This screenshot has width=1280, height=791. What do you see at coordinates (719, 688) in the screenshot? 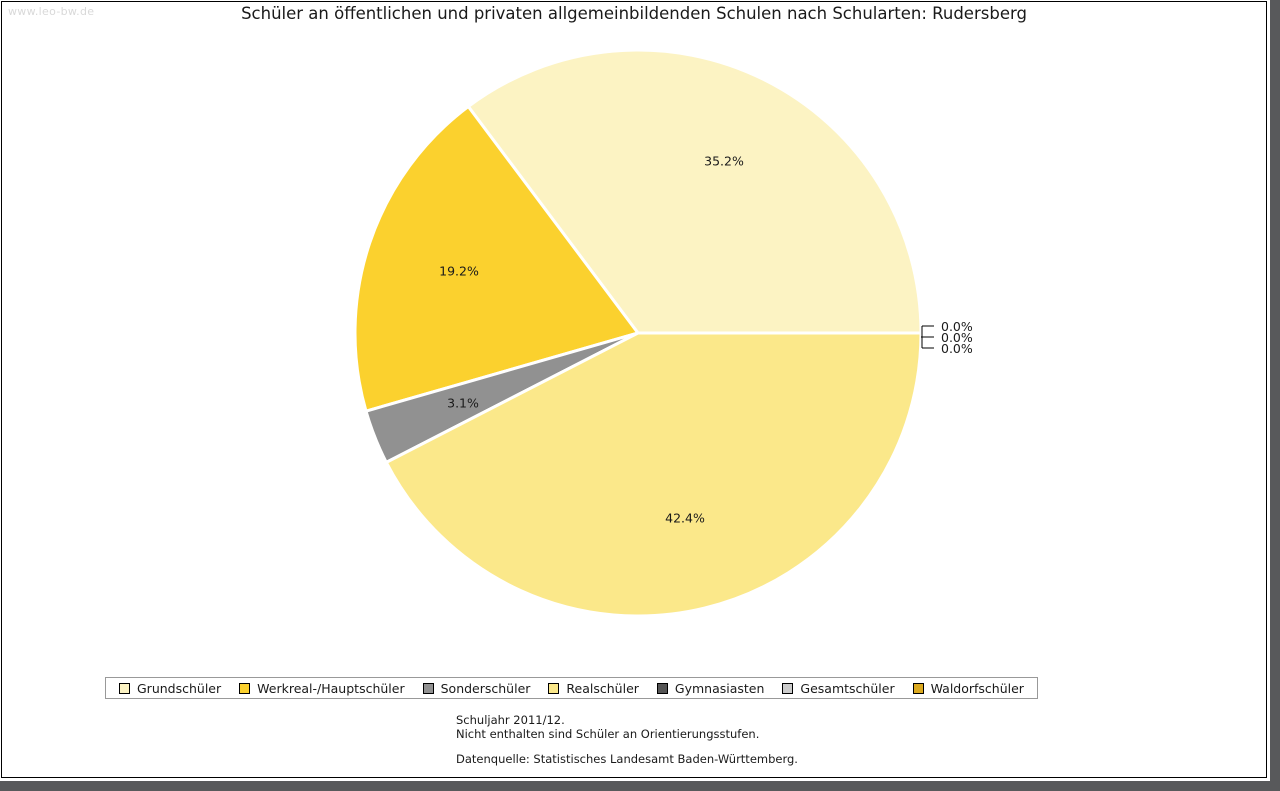
I see `legend-item-label: Gymnasiasten` at bounding box center [719, 688].